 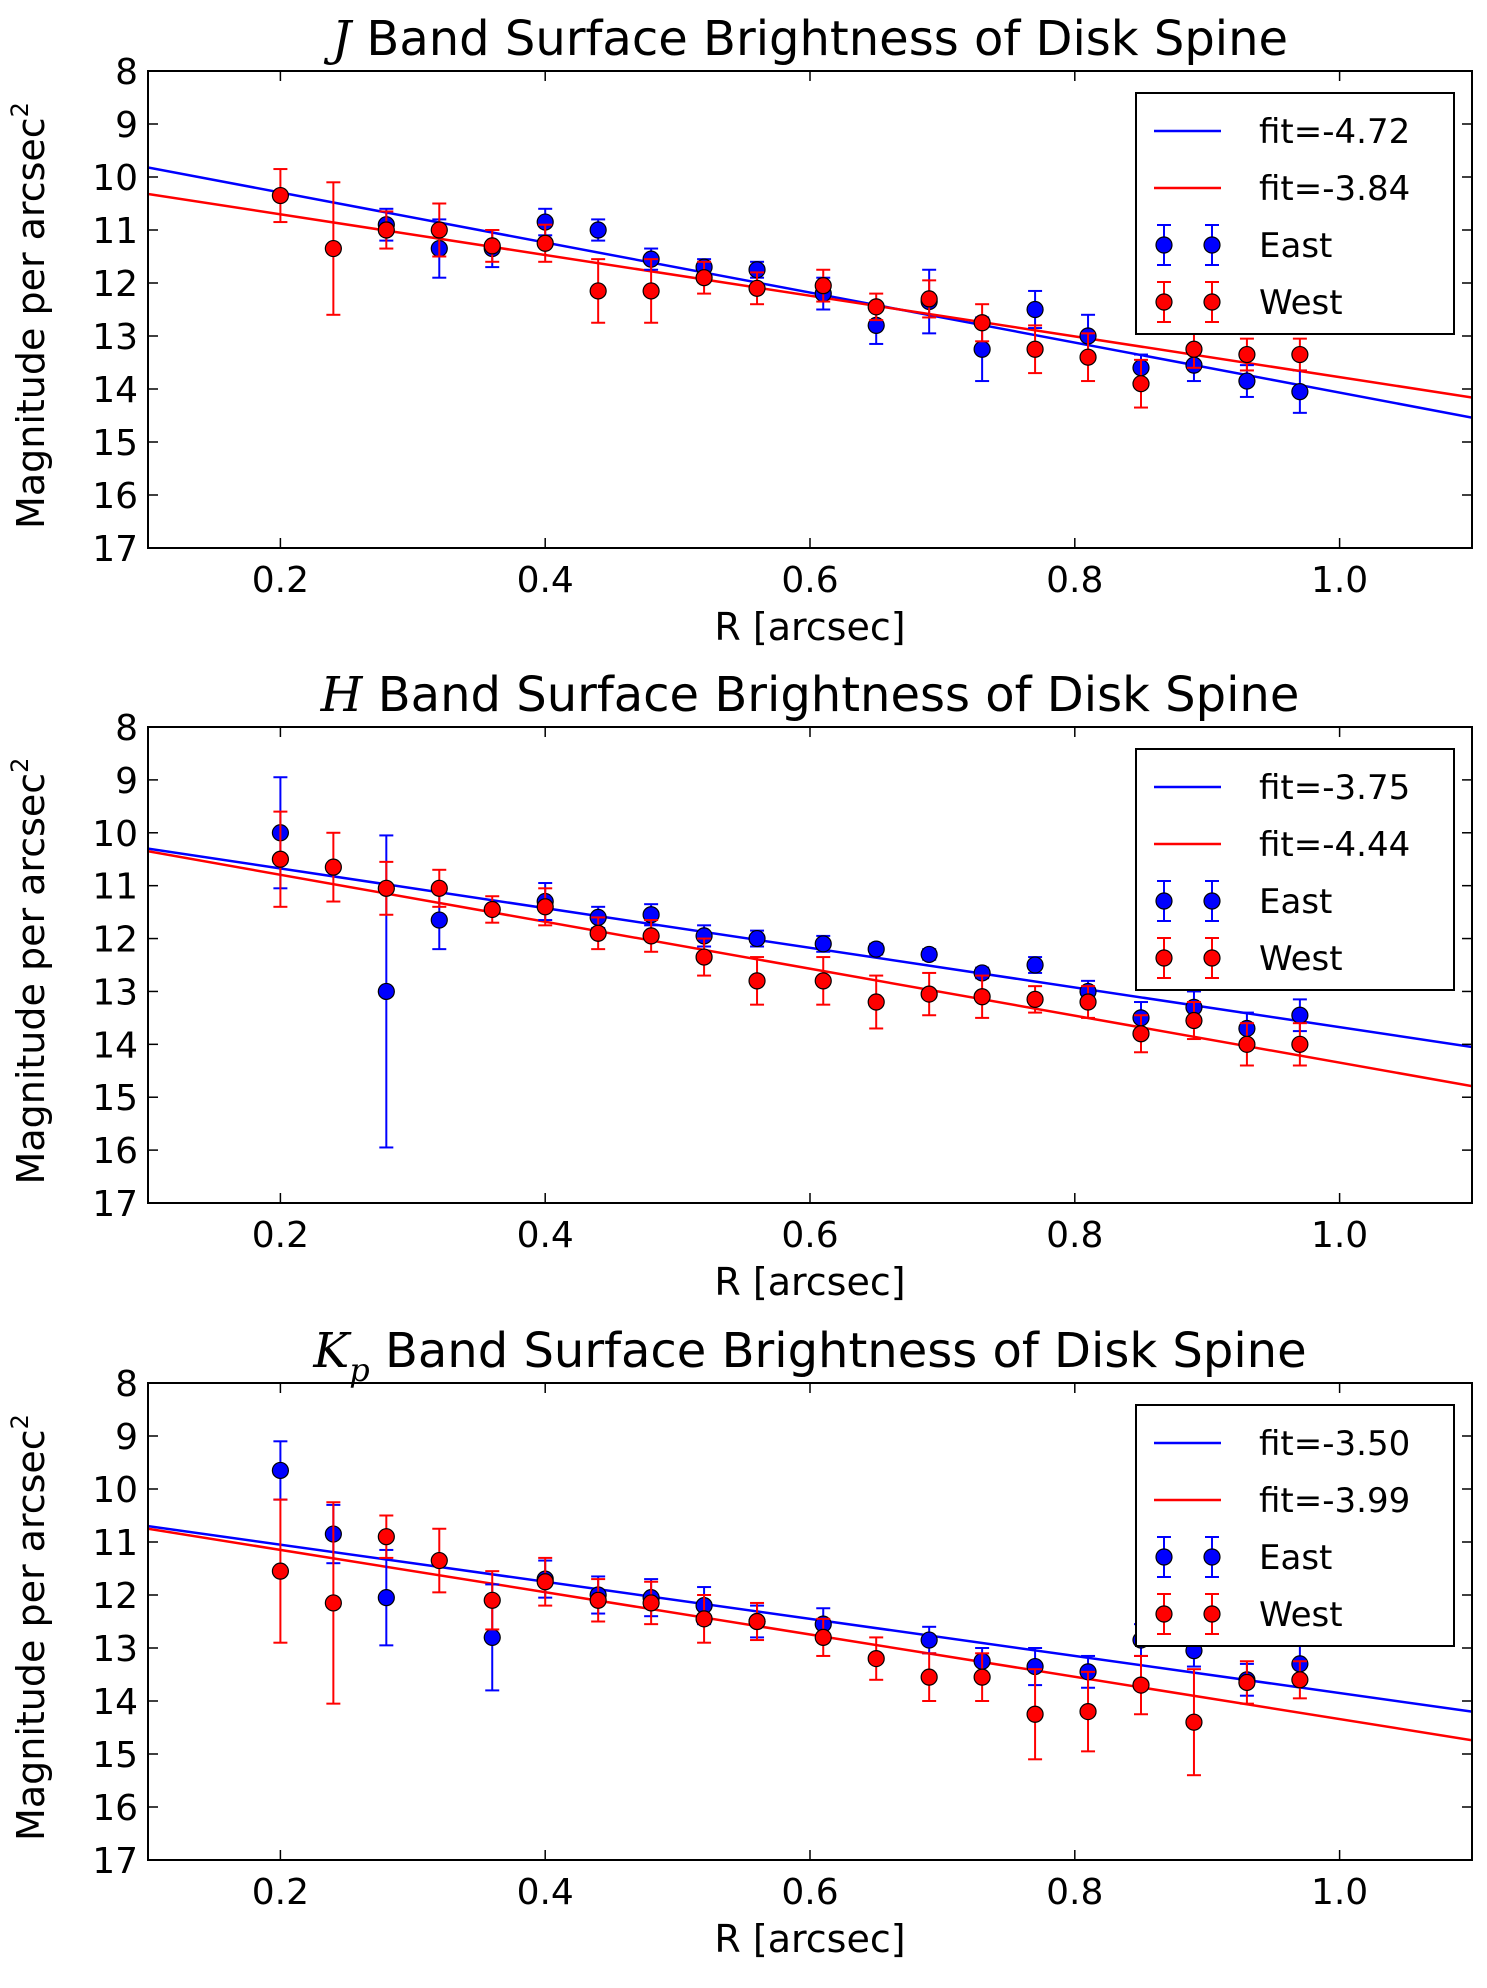 What do you see at coordinates (338, 39) in the screenshot?
I see `chart-title-symbol: J` at bounding box center [338, 39].